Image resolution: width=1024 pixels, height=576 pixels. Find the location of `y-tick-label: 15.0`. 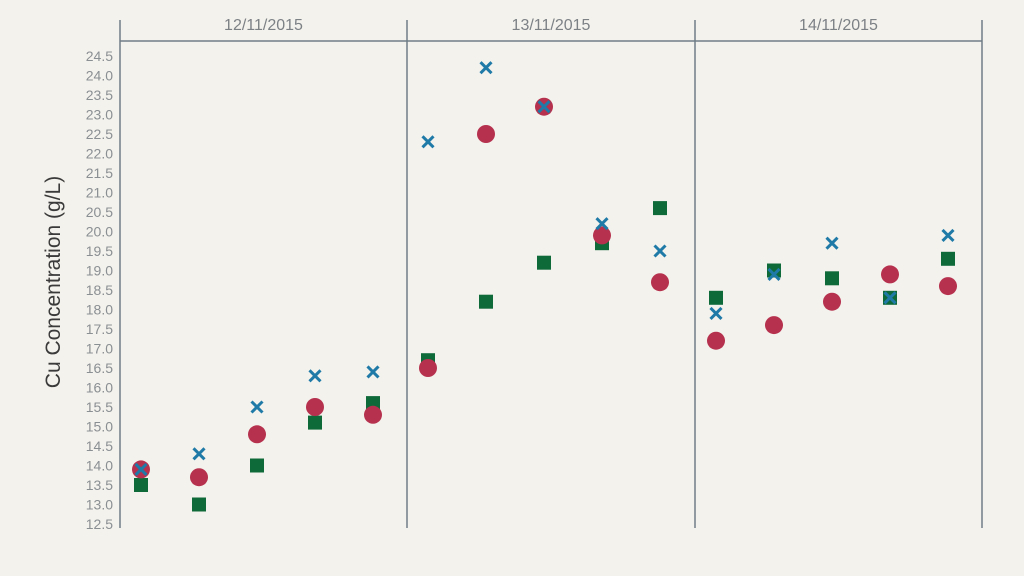

y-tick-label: 15.0 is located at coordinates (99, 427).